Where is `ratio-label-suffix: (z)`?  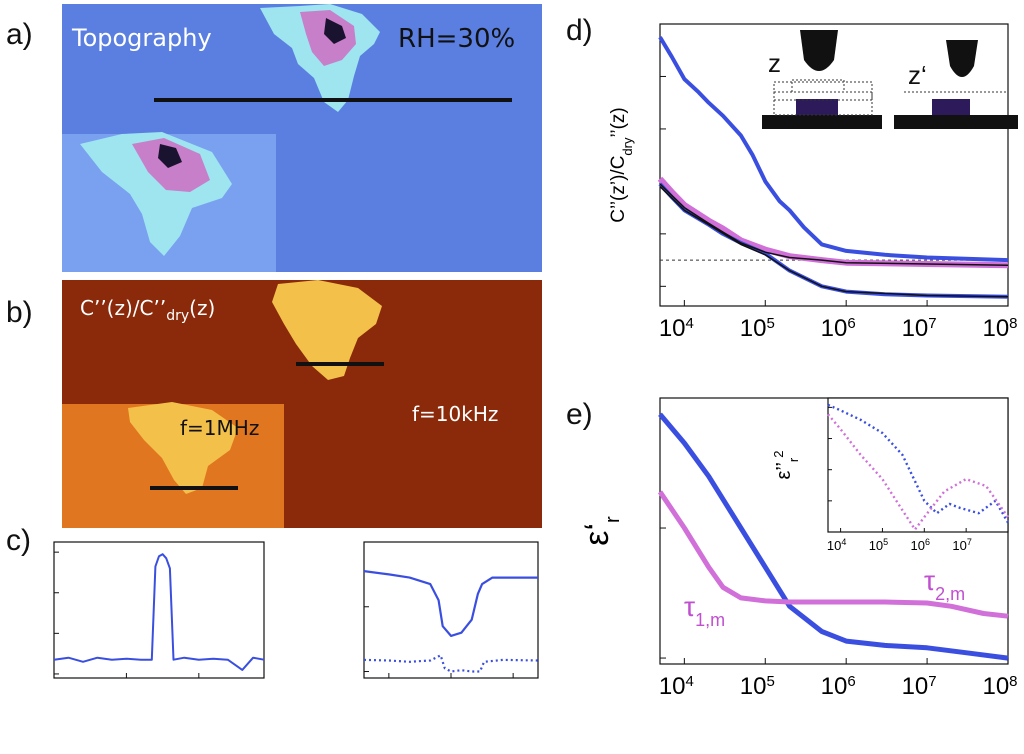
ratio-label-suffix: (z) is located at coordinates (202, 308).